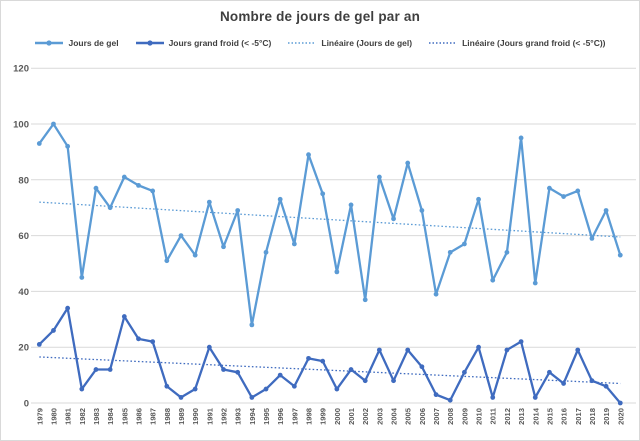 This screenshot has height=441, width=640. Describe the element at coordinates (53, 416) in the screenshot. I see `x-tick-label: 1980` at that location.